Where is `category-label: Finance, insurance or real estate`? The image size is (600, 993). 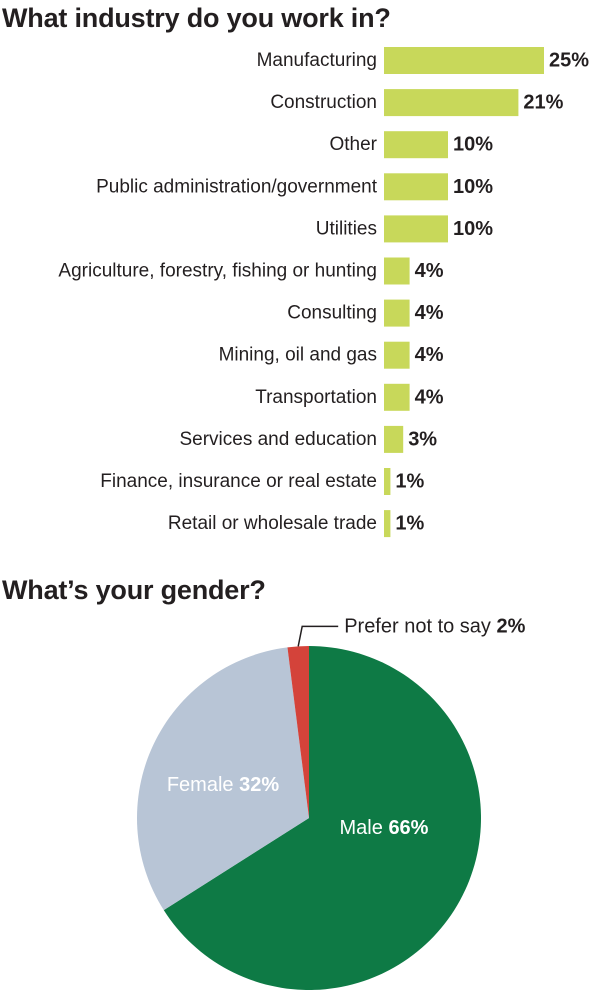
category-label: Finance, insurance or real estate is located at coordinates (238, 481).